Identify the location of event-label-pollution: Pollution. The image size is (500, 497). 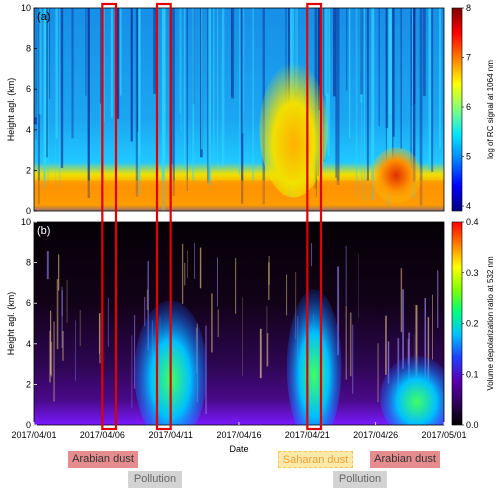
(360, 479).